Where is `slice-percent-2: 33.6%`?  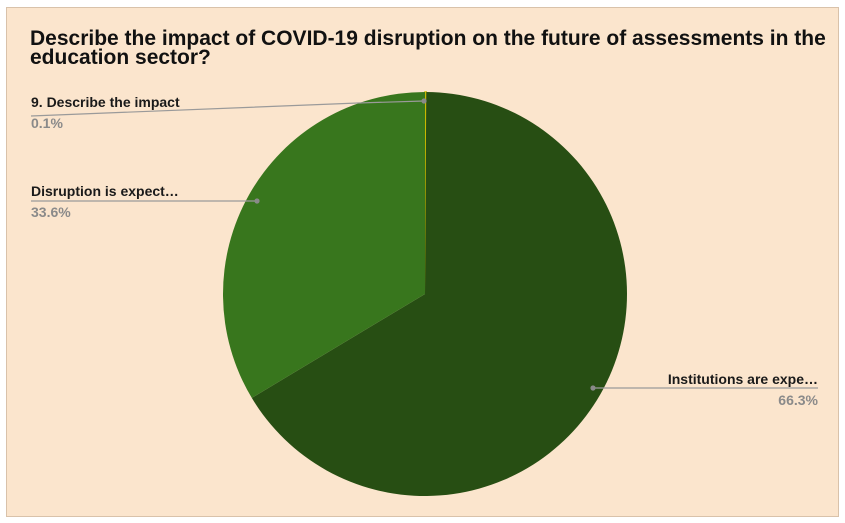
slice-percent-2: 33.6% is located at coordinates (51, 212).